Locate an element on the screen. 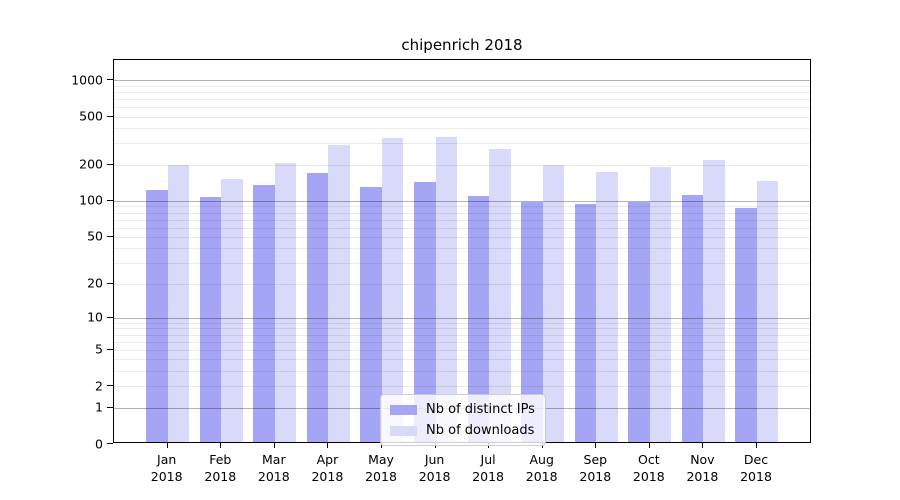 The width and height of the screenshot is (900, 500). x-tick-label-jun: Jun 2018 is located at coordinates (434, 468).